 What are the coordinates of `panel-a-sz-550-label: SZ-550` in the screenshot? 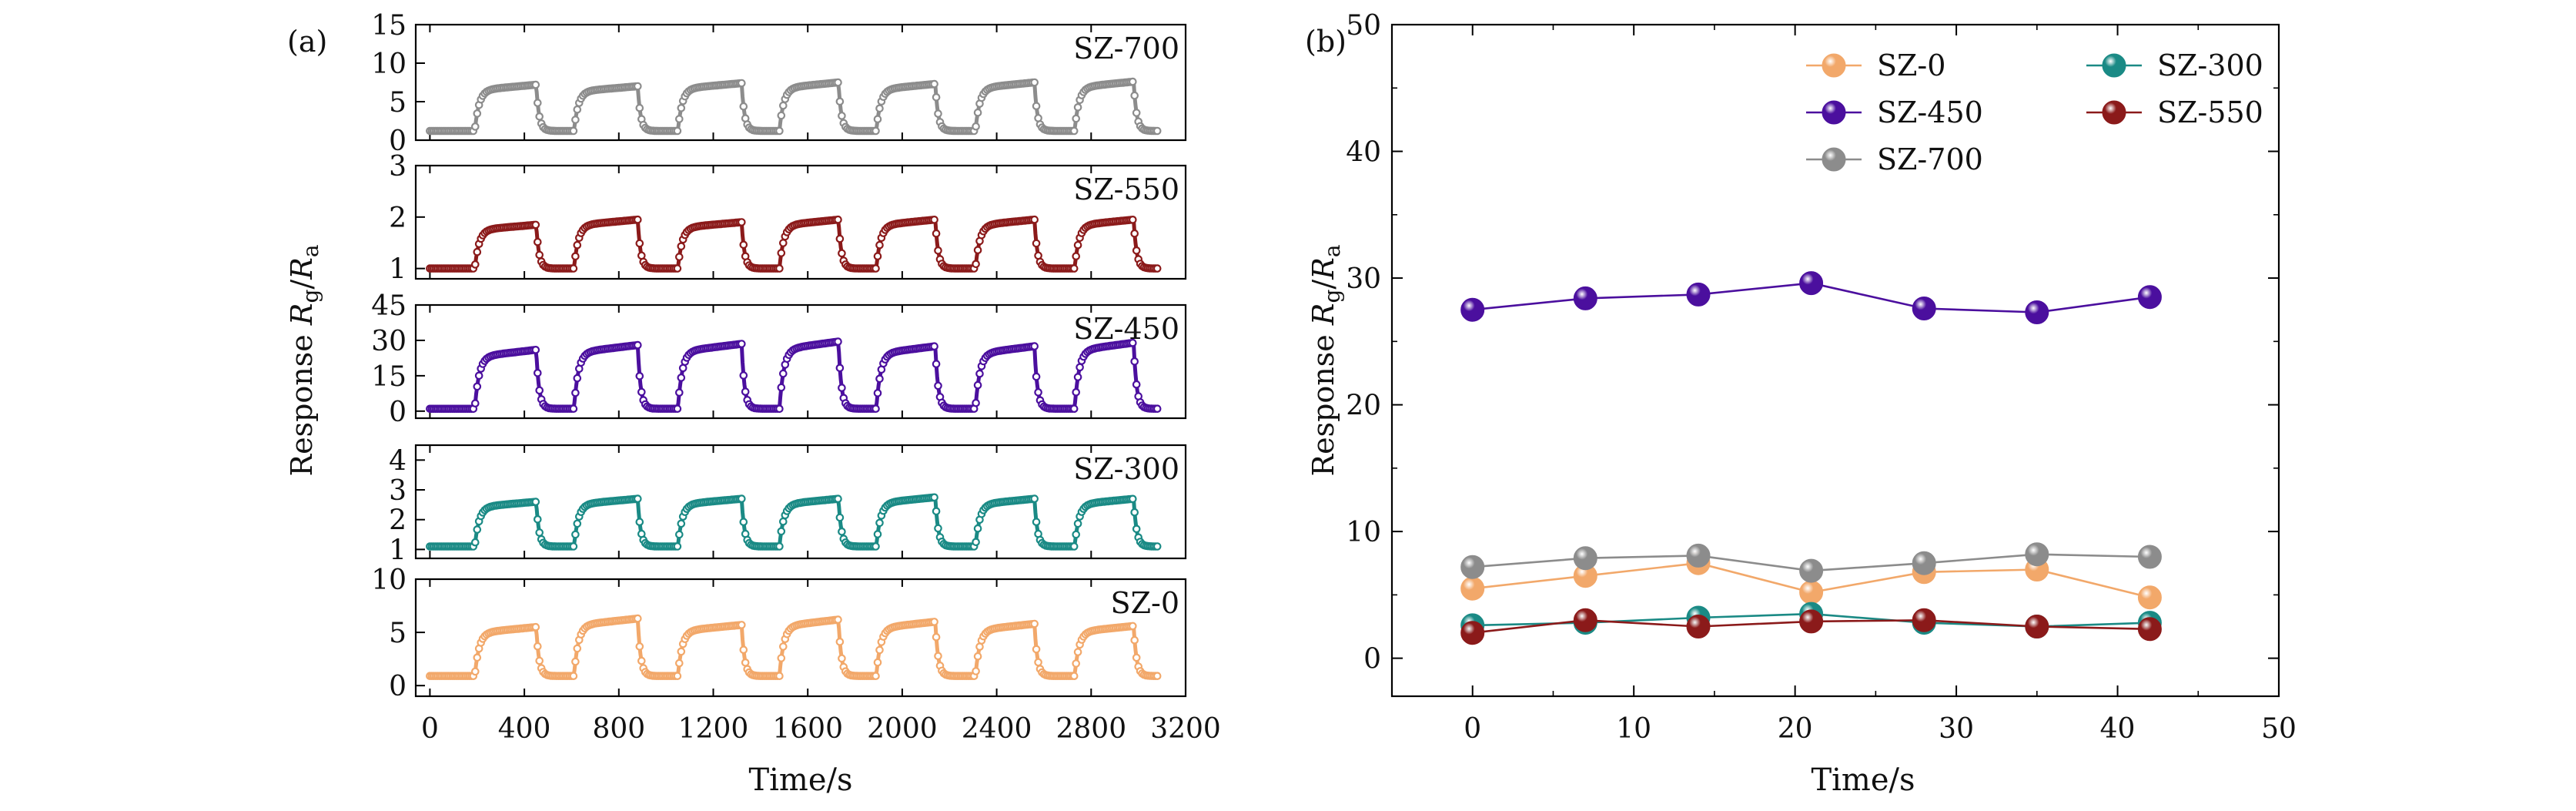 It's located at (1126, 189).